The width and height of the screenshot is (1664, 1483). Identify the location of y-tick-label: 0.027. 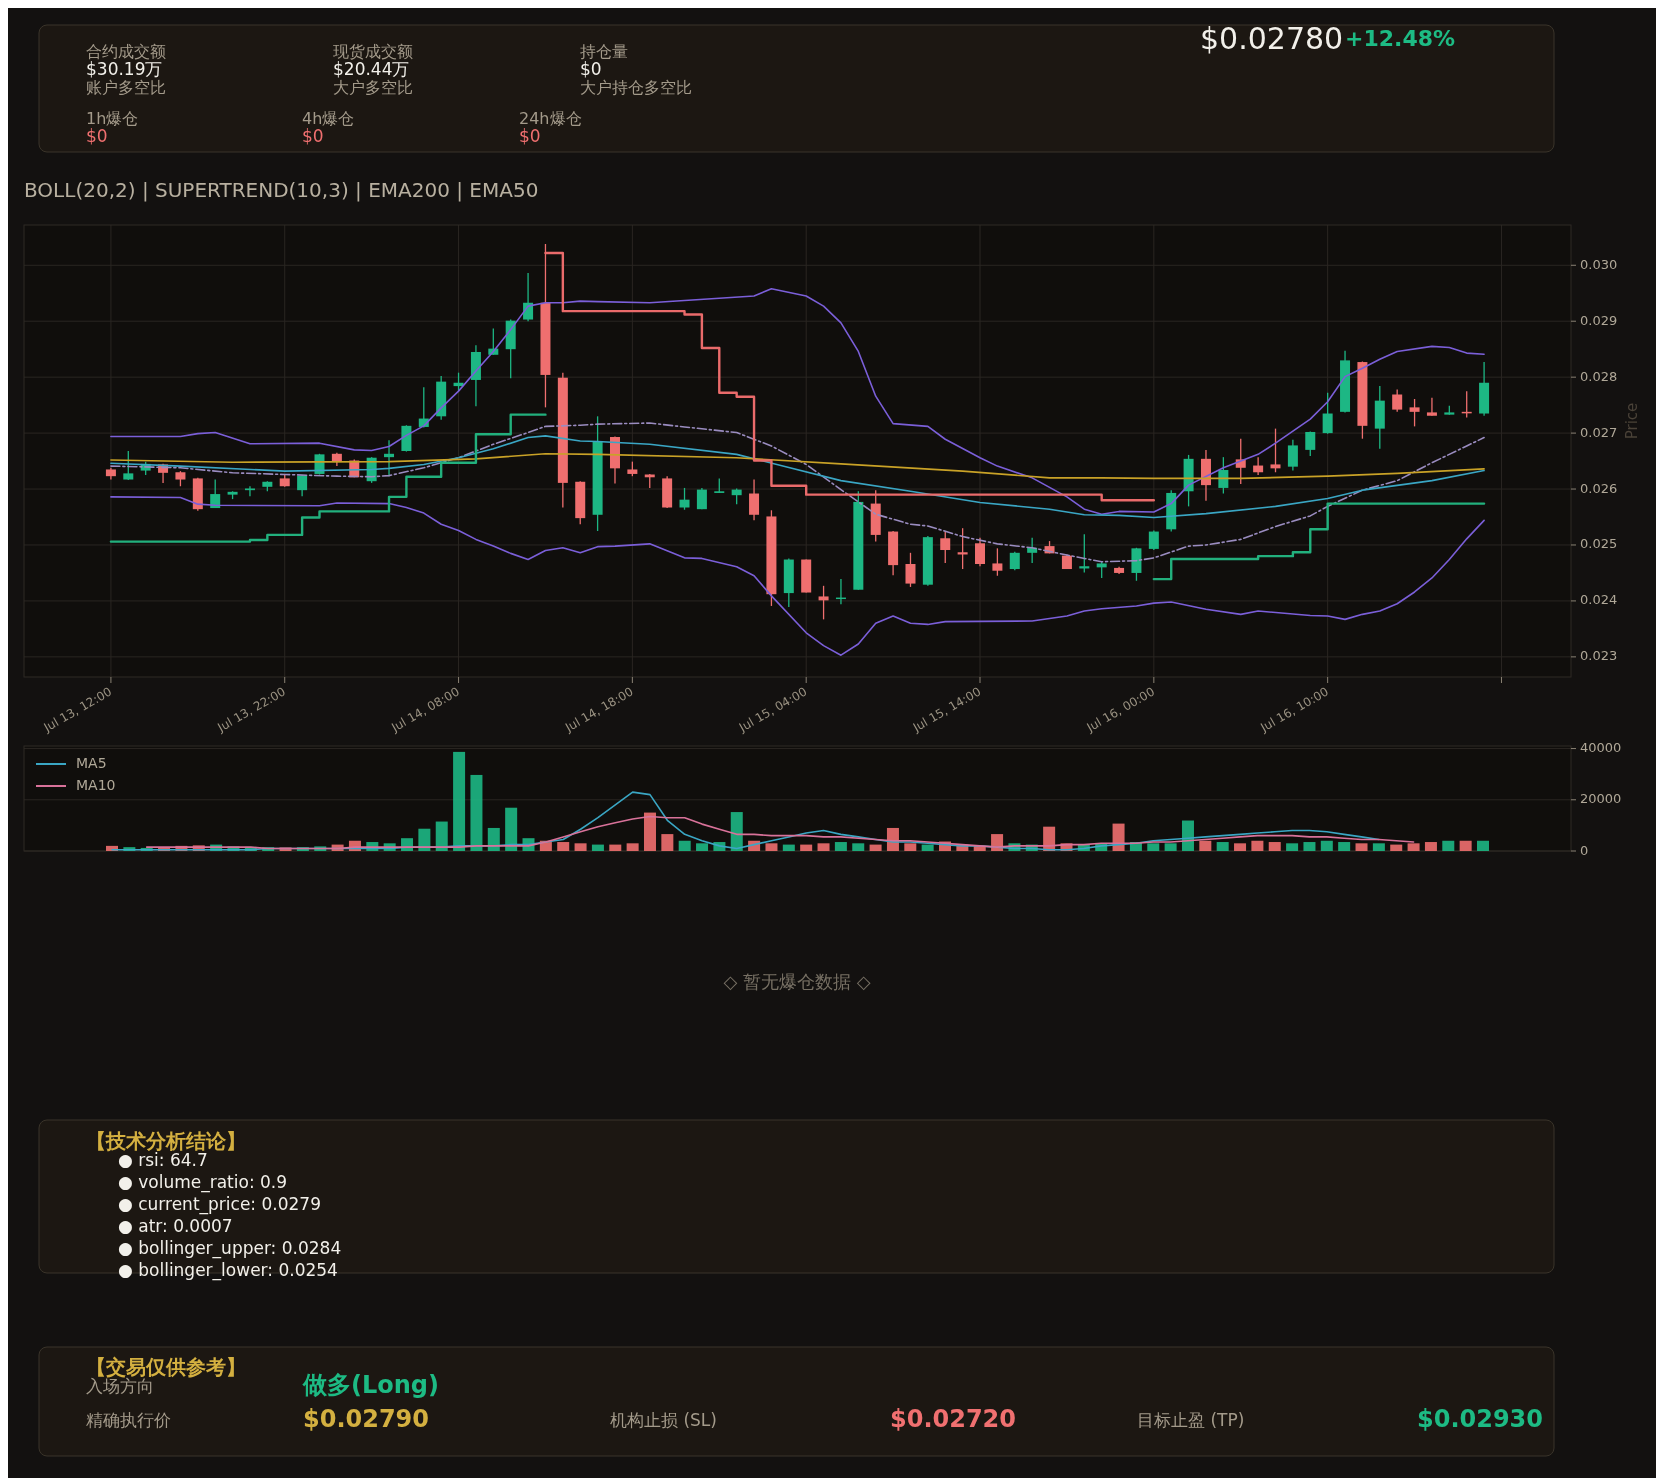
(1599, 432).